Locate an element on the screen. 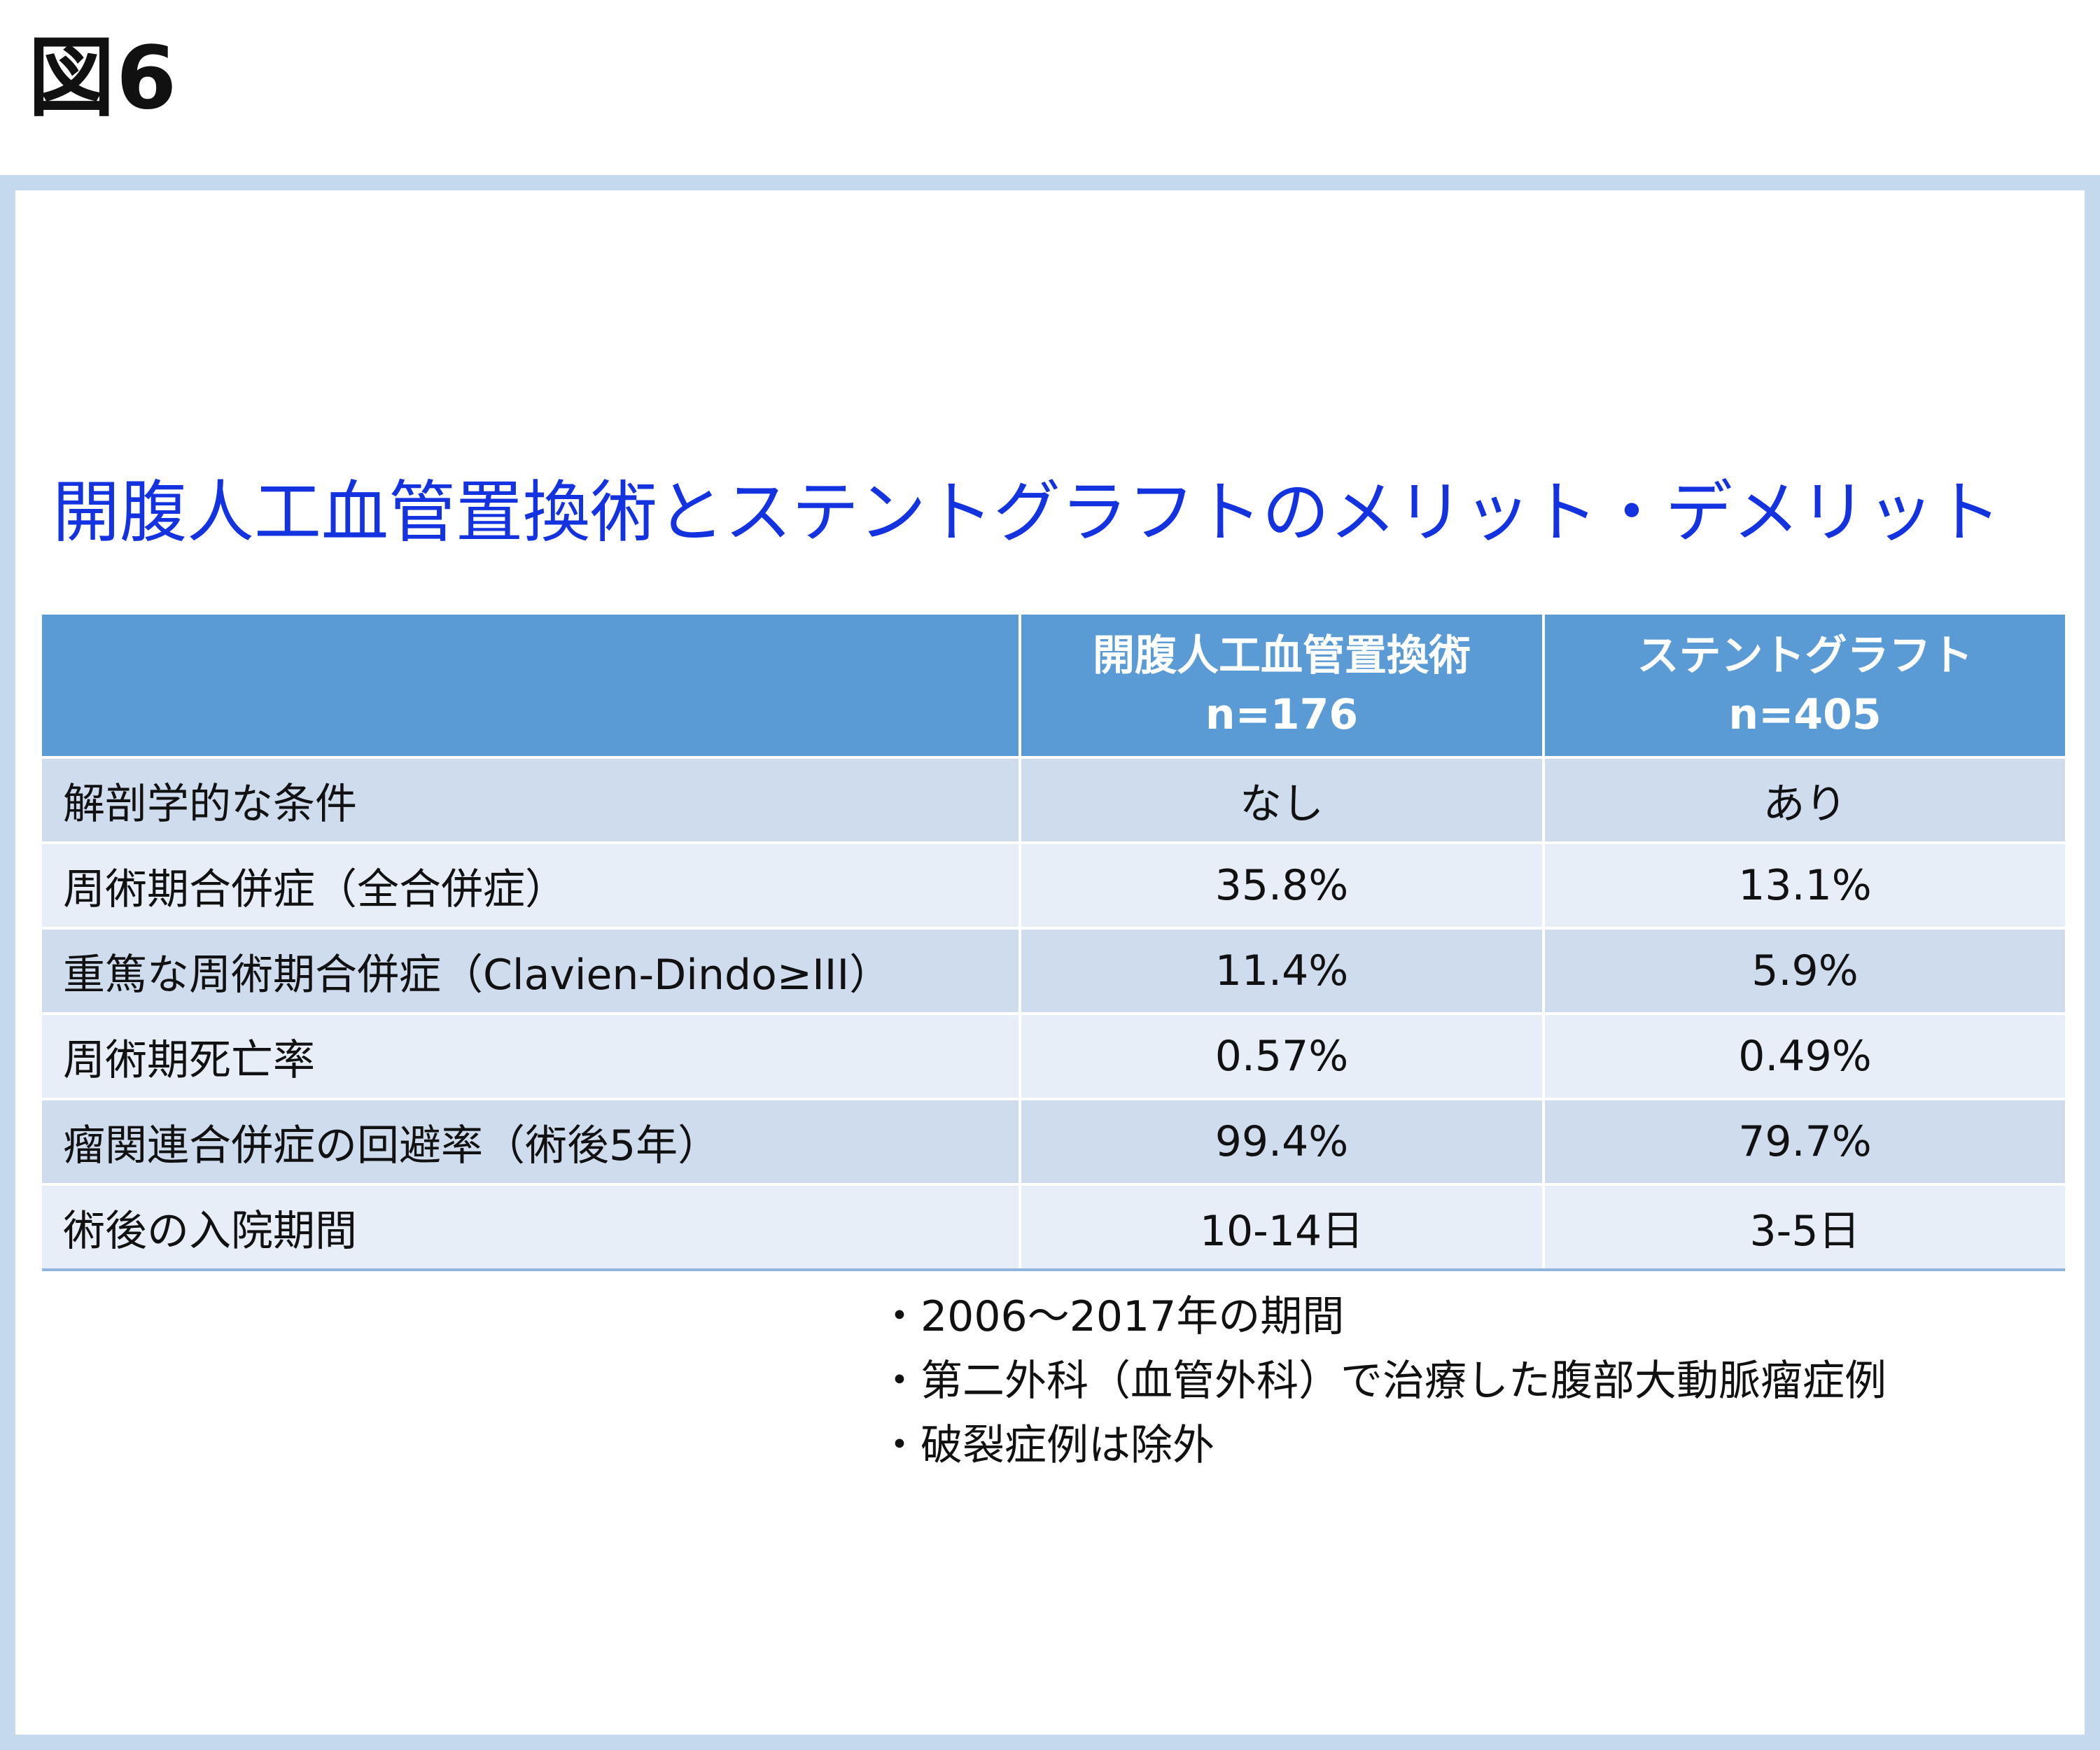 This screenshot has width=2100, height=1750. open-surgery-value: 10-14日 is located at coordinates (1282, 1227).